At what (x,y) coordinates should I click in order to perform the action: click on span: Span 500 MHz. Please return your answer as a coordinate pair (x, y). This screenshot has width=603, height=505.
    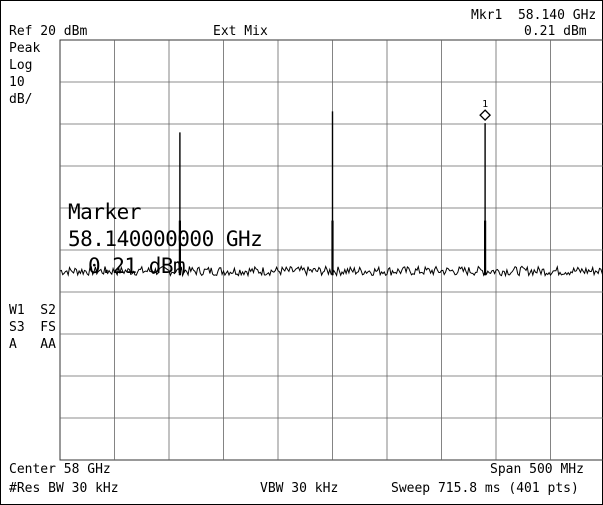
    Looking at the image, I should click on (537, 469).